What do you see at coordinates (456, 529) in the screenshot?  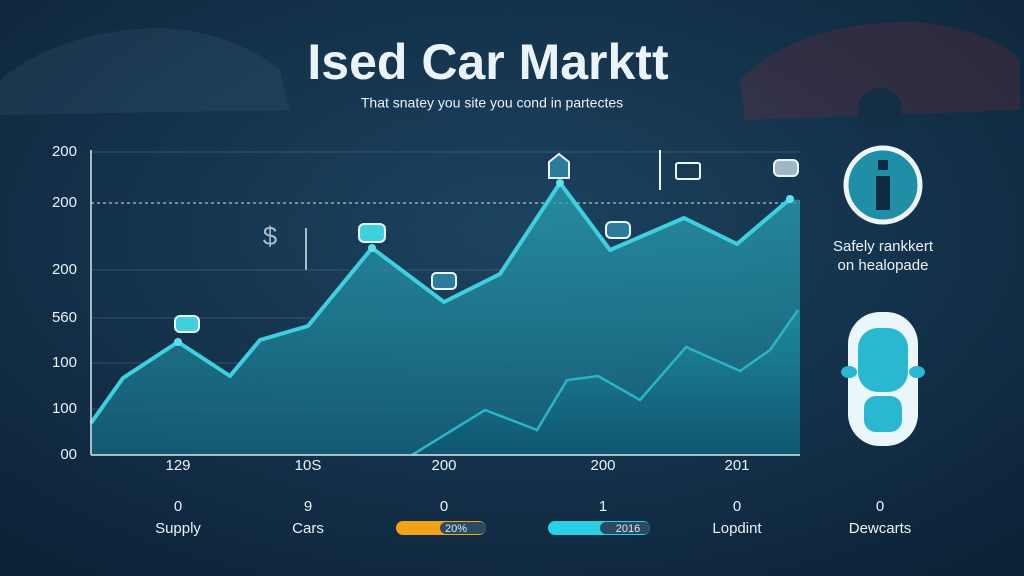 I see `badge-label: 20%` at bounding box center [456, 529].